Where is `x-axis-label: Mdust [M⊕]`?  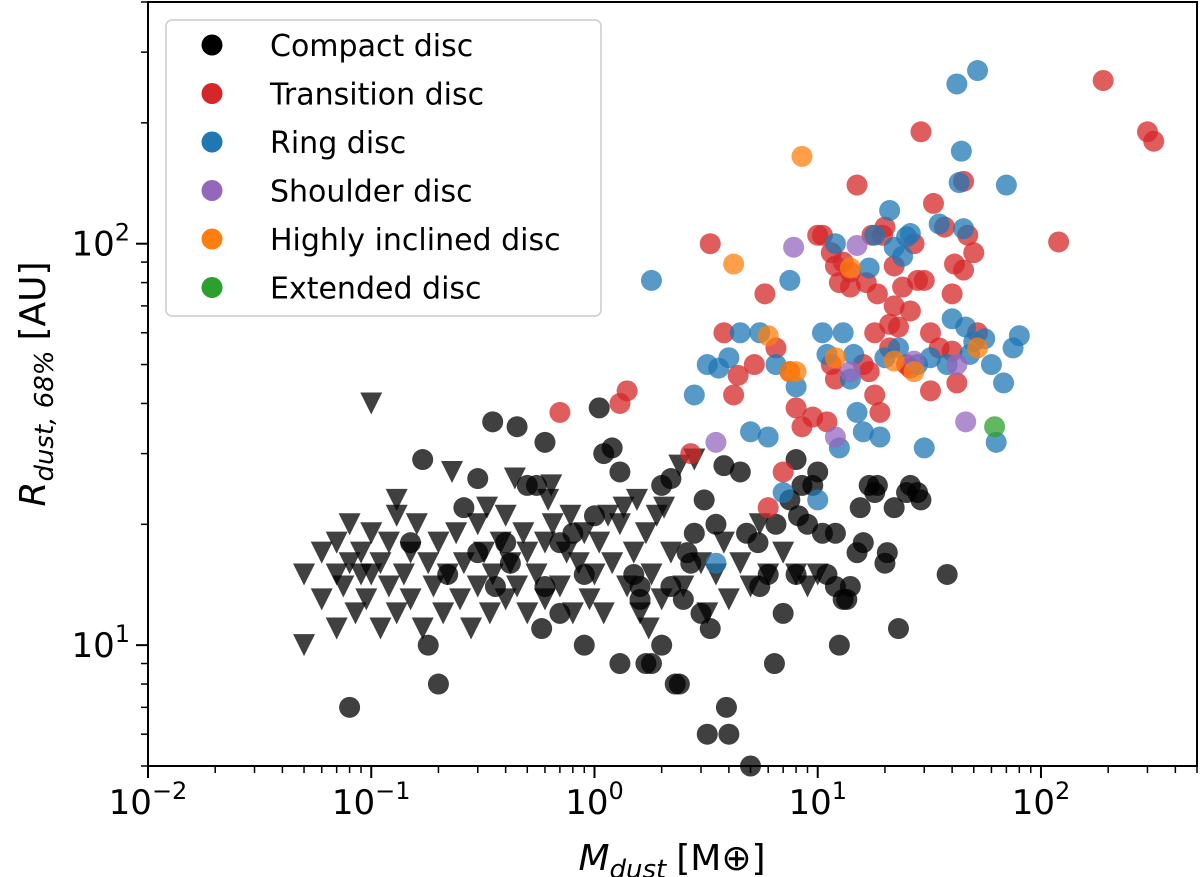
x-axis-label: Mdust [M⊕] is located at coordinates (671, 857).